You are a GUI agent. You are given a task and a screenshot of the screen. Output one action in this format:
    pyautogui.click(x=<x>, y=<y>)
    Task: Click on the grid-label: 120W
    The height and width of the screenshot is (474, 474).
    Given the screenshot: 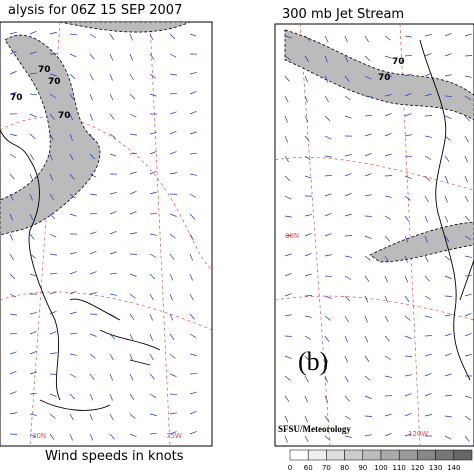 What is the action you would take?
    pyautogui.click(x=418, y=434)
    